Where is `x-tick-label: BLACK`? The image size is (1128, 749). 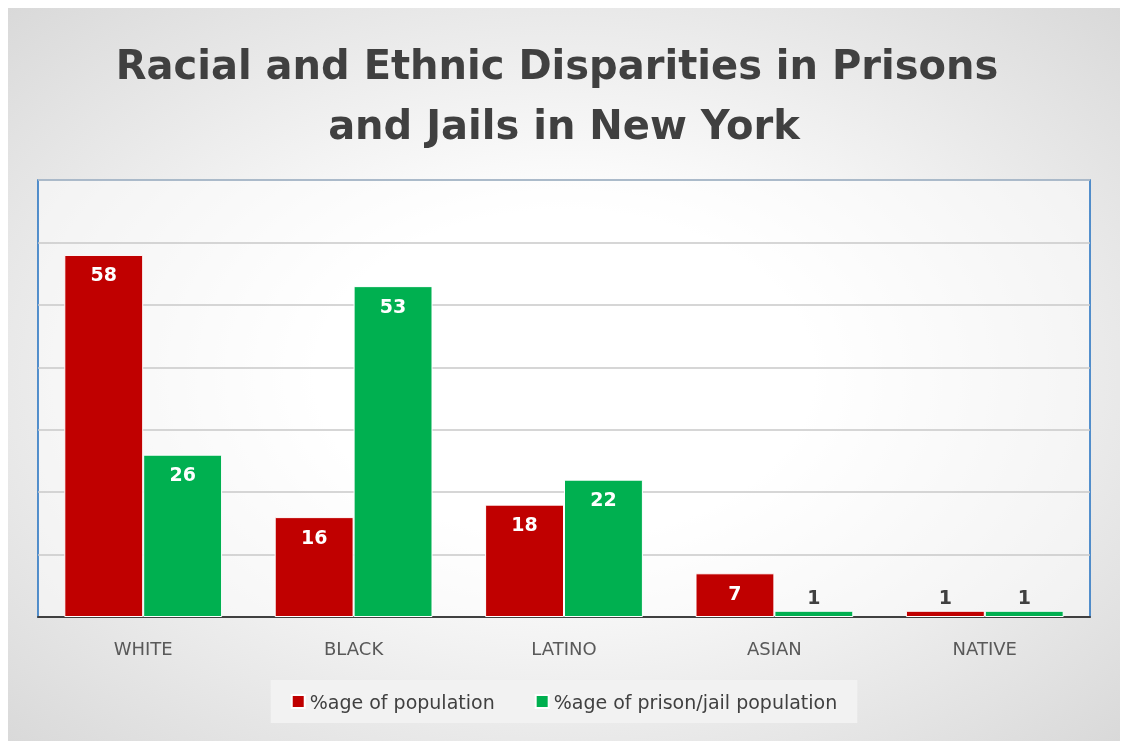 x-tick-label: BLACK is located at coordinates (354, 648).